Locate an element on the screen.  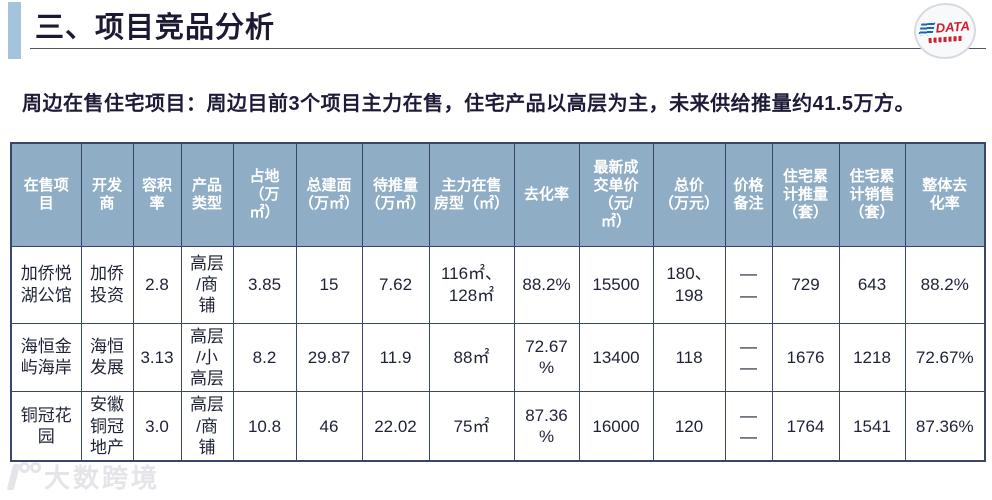
column-header: 容积 率 is located at coordinates (157, 194).